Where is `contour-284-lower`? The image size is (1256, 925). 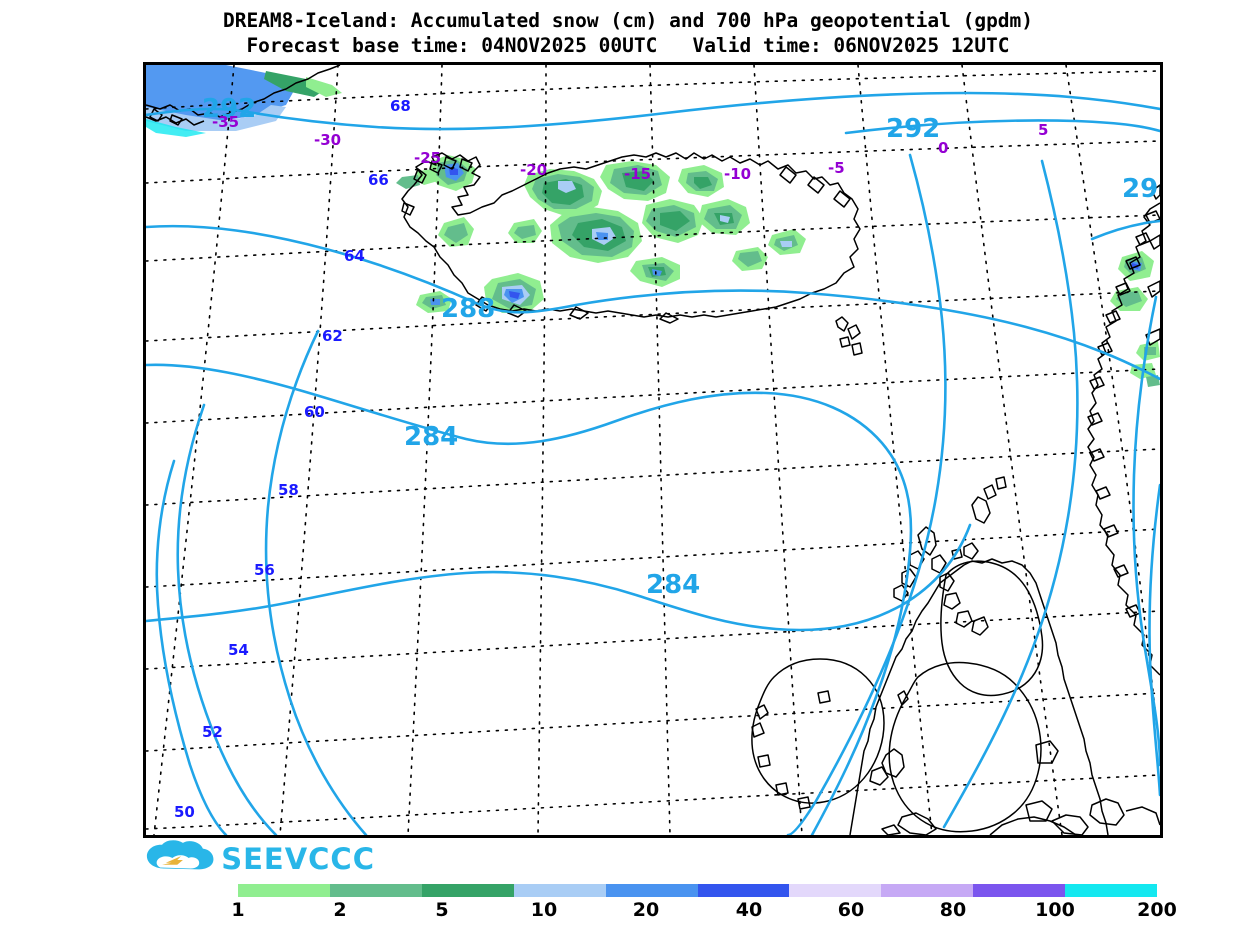
contour-284-lower is located at coordinates (559, 577).